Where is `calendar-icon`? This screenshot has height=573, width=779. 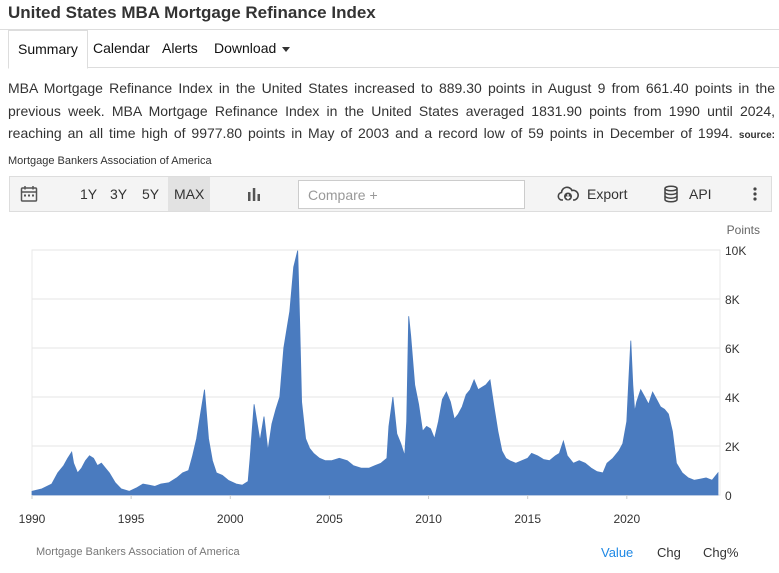 calendar-icon is located at coordinates (29, 194).